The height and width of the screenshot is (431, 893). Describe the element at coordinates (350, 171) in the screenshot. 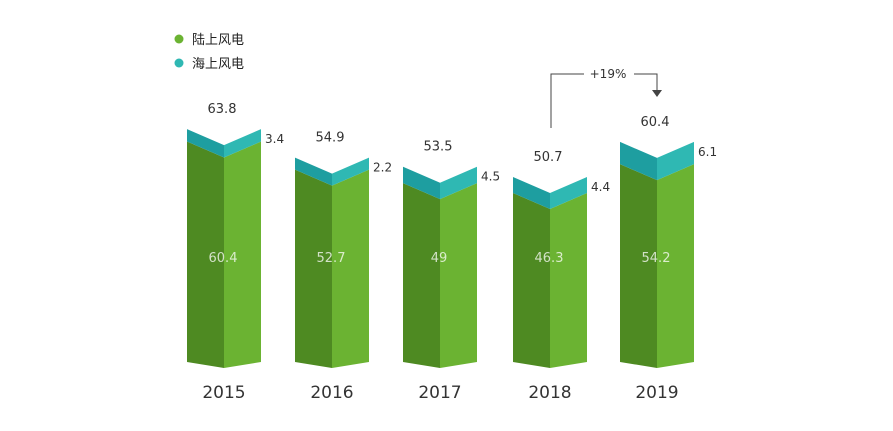

I see `offshore-bar-right-face-2016` at that location.